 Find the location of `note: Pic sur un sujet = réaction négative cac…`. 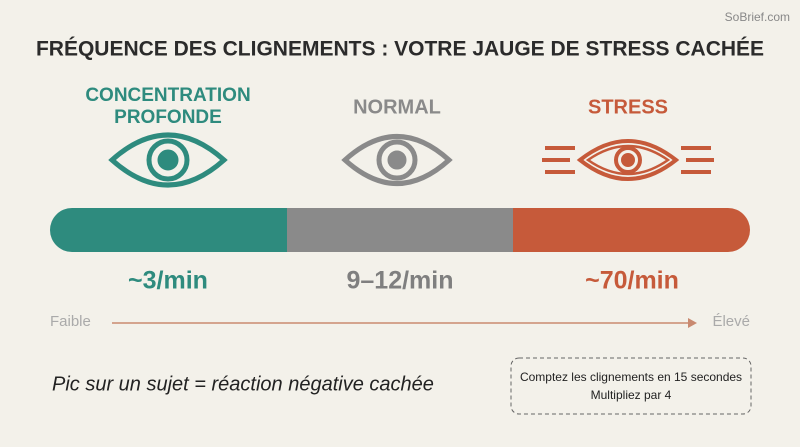

note: Pic sur un sujet = réaction négative cac… is located at coordinates (243, 384).